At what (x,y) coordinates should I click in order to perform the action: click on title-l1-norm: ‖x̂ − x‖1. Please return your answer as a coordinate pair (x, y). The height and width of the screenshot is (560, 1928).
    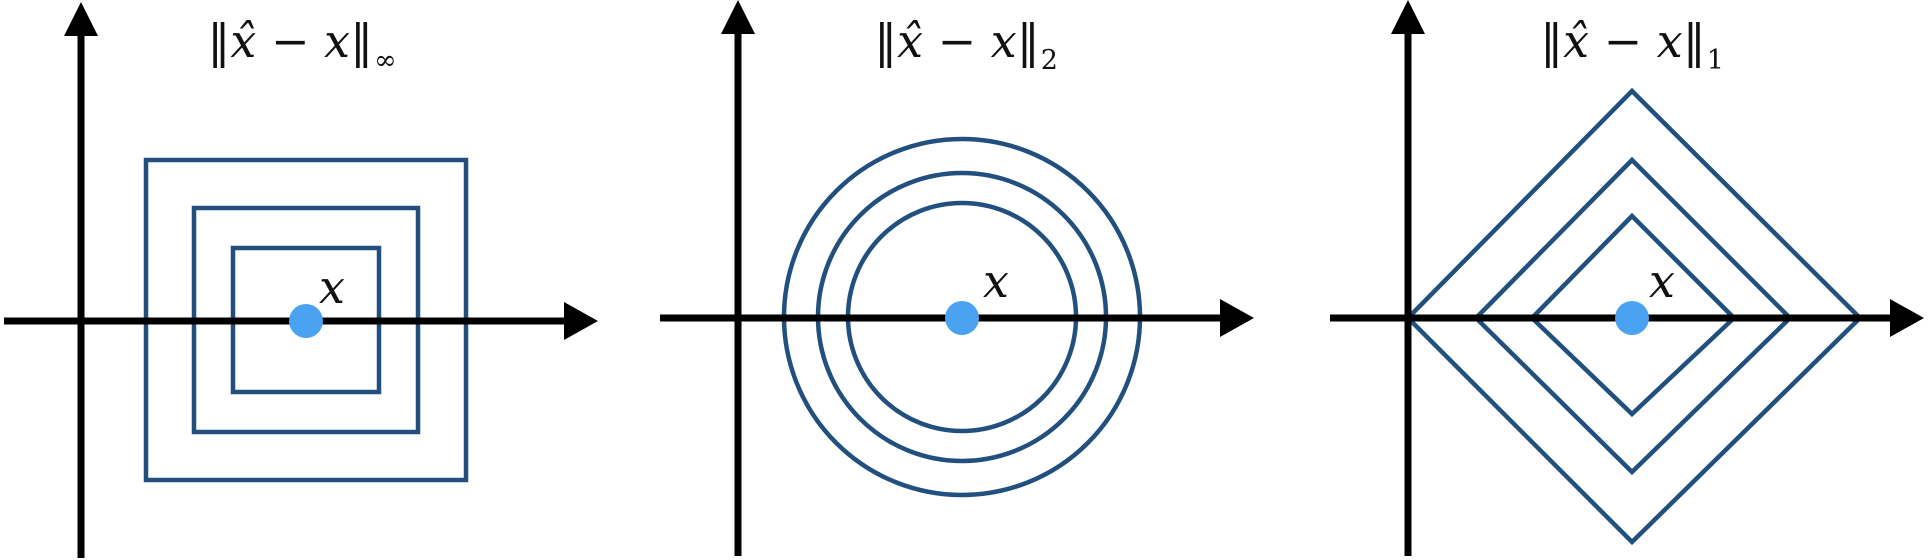
    Looking at the image, I should click on (1632, 46).